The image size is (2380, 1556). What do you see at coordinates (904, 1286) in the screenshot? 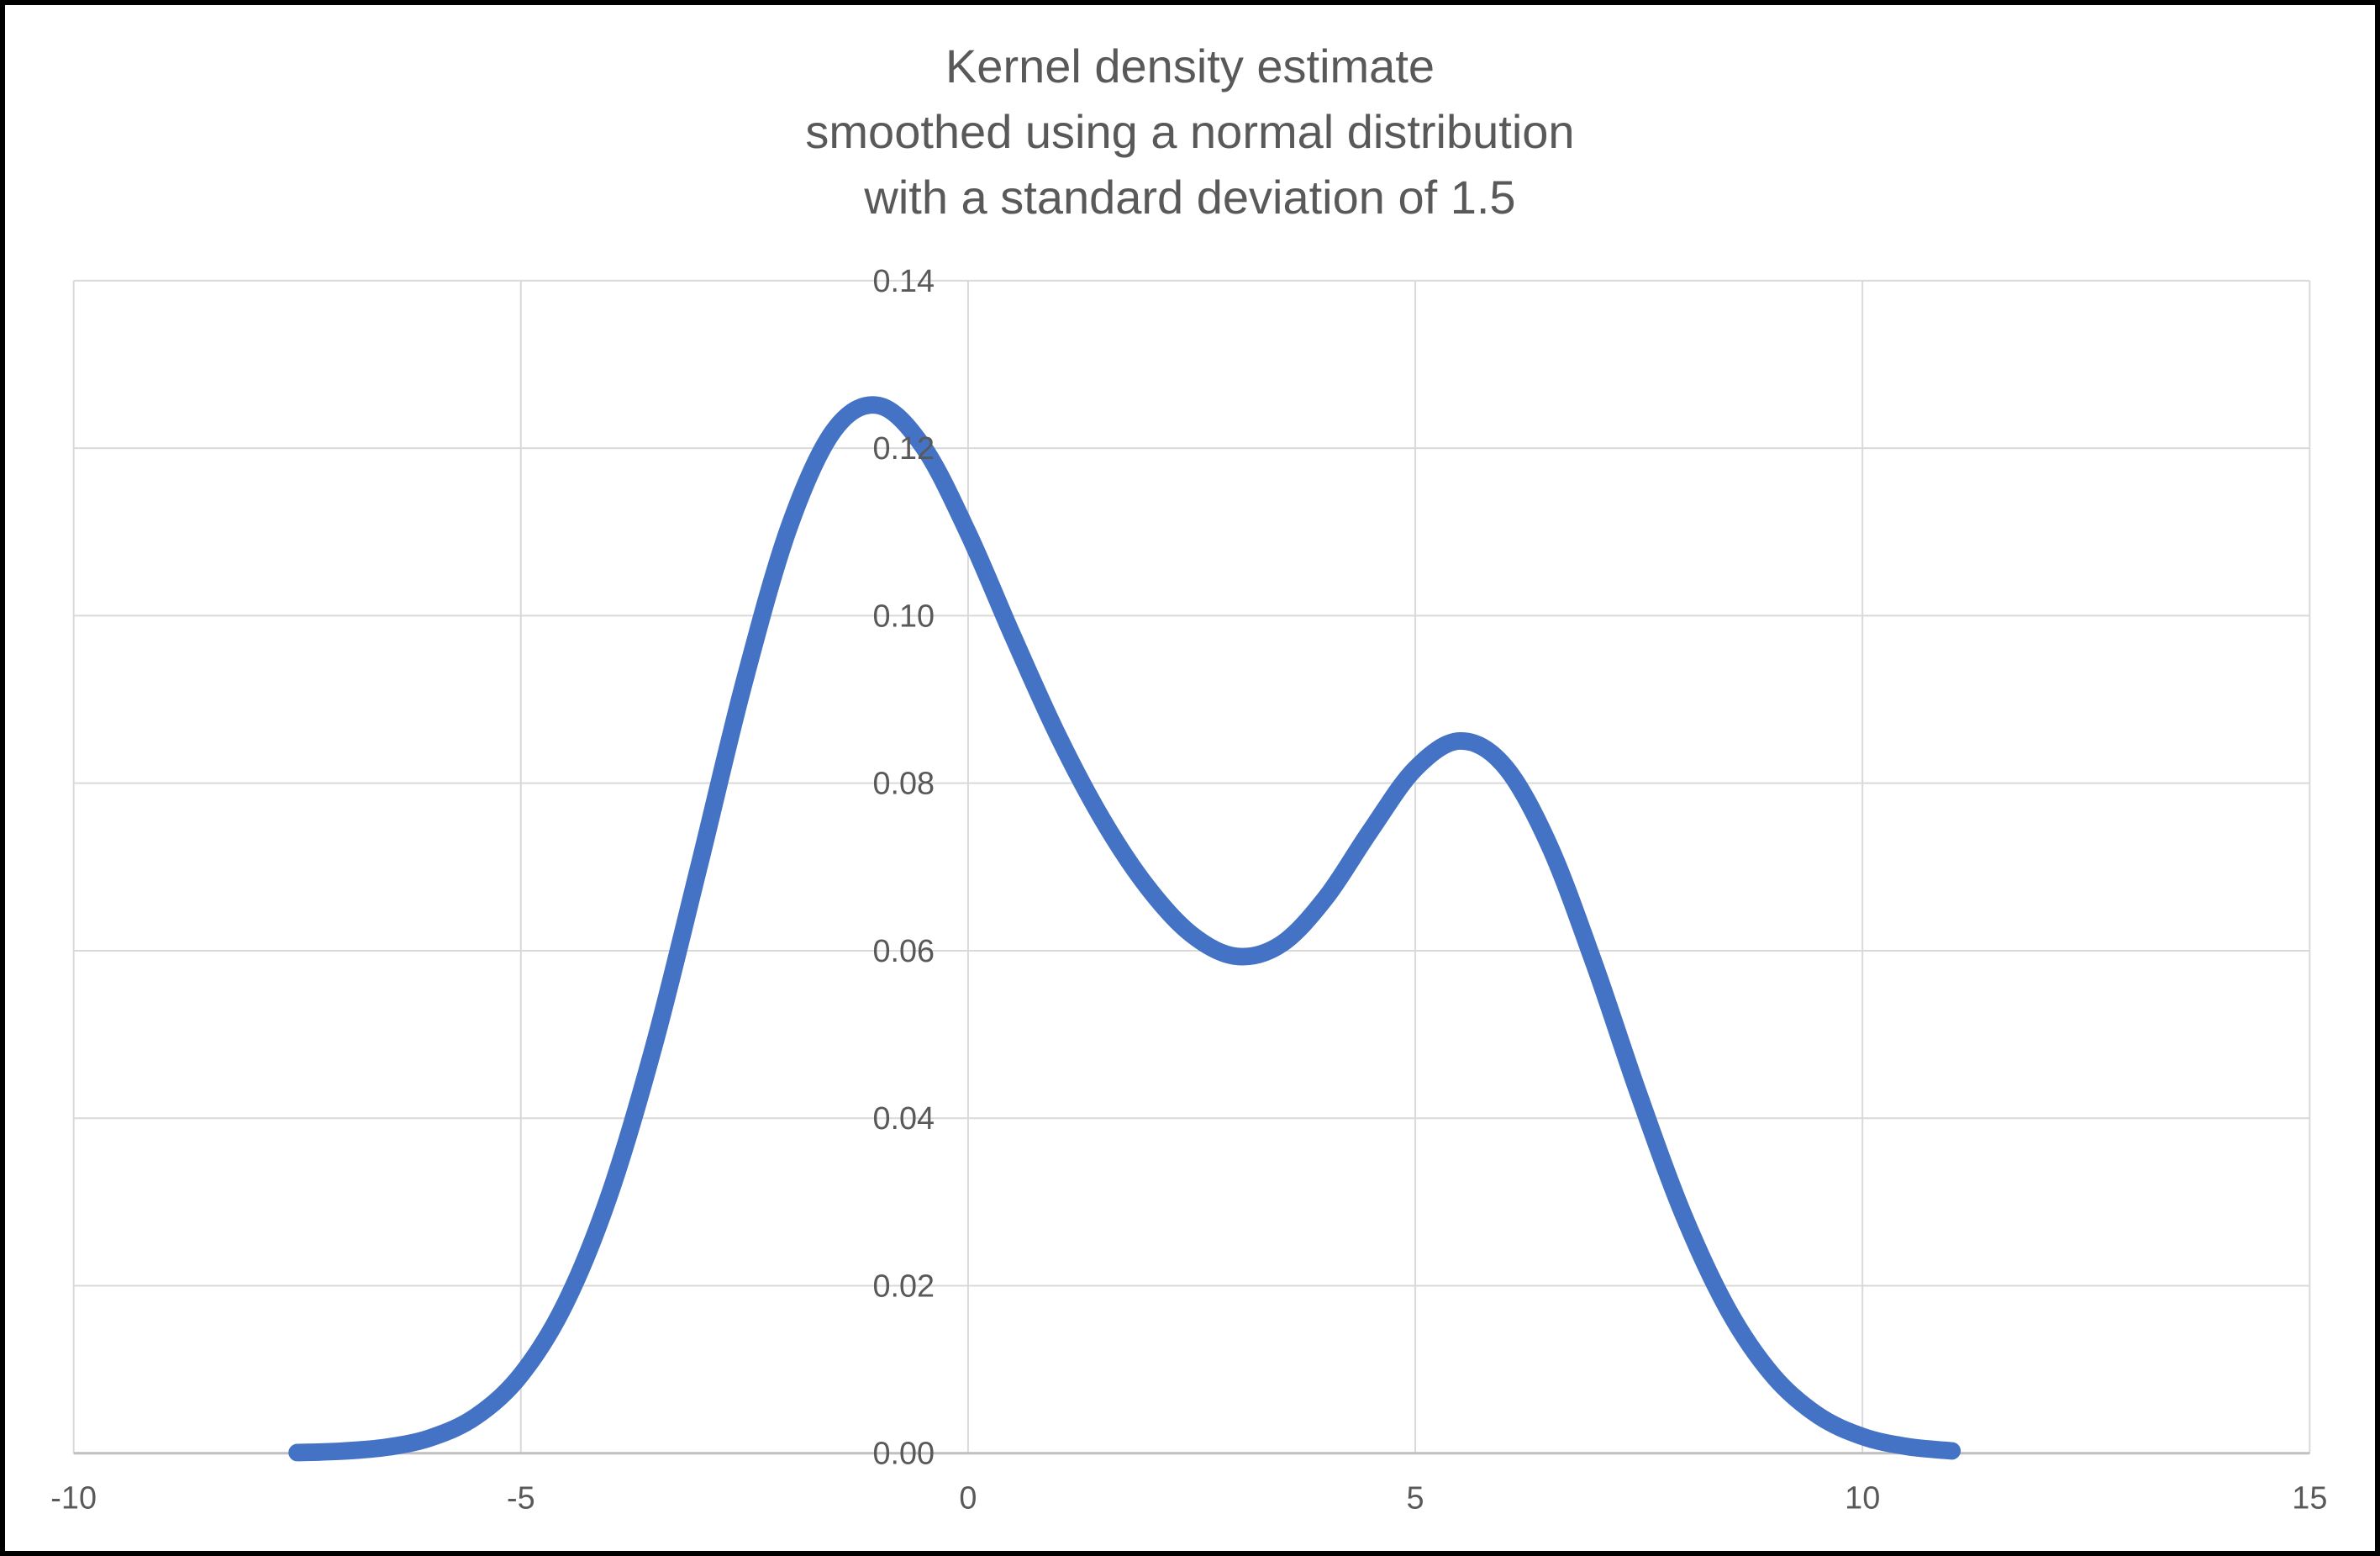
I see `y-tick-label: 0.02` at bounding box center [904, 1286].